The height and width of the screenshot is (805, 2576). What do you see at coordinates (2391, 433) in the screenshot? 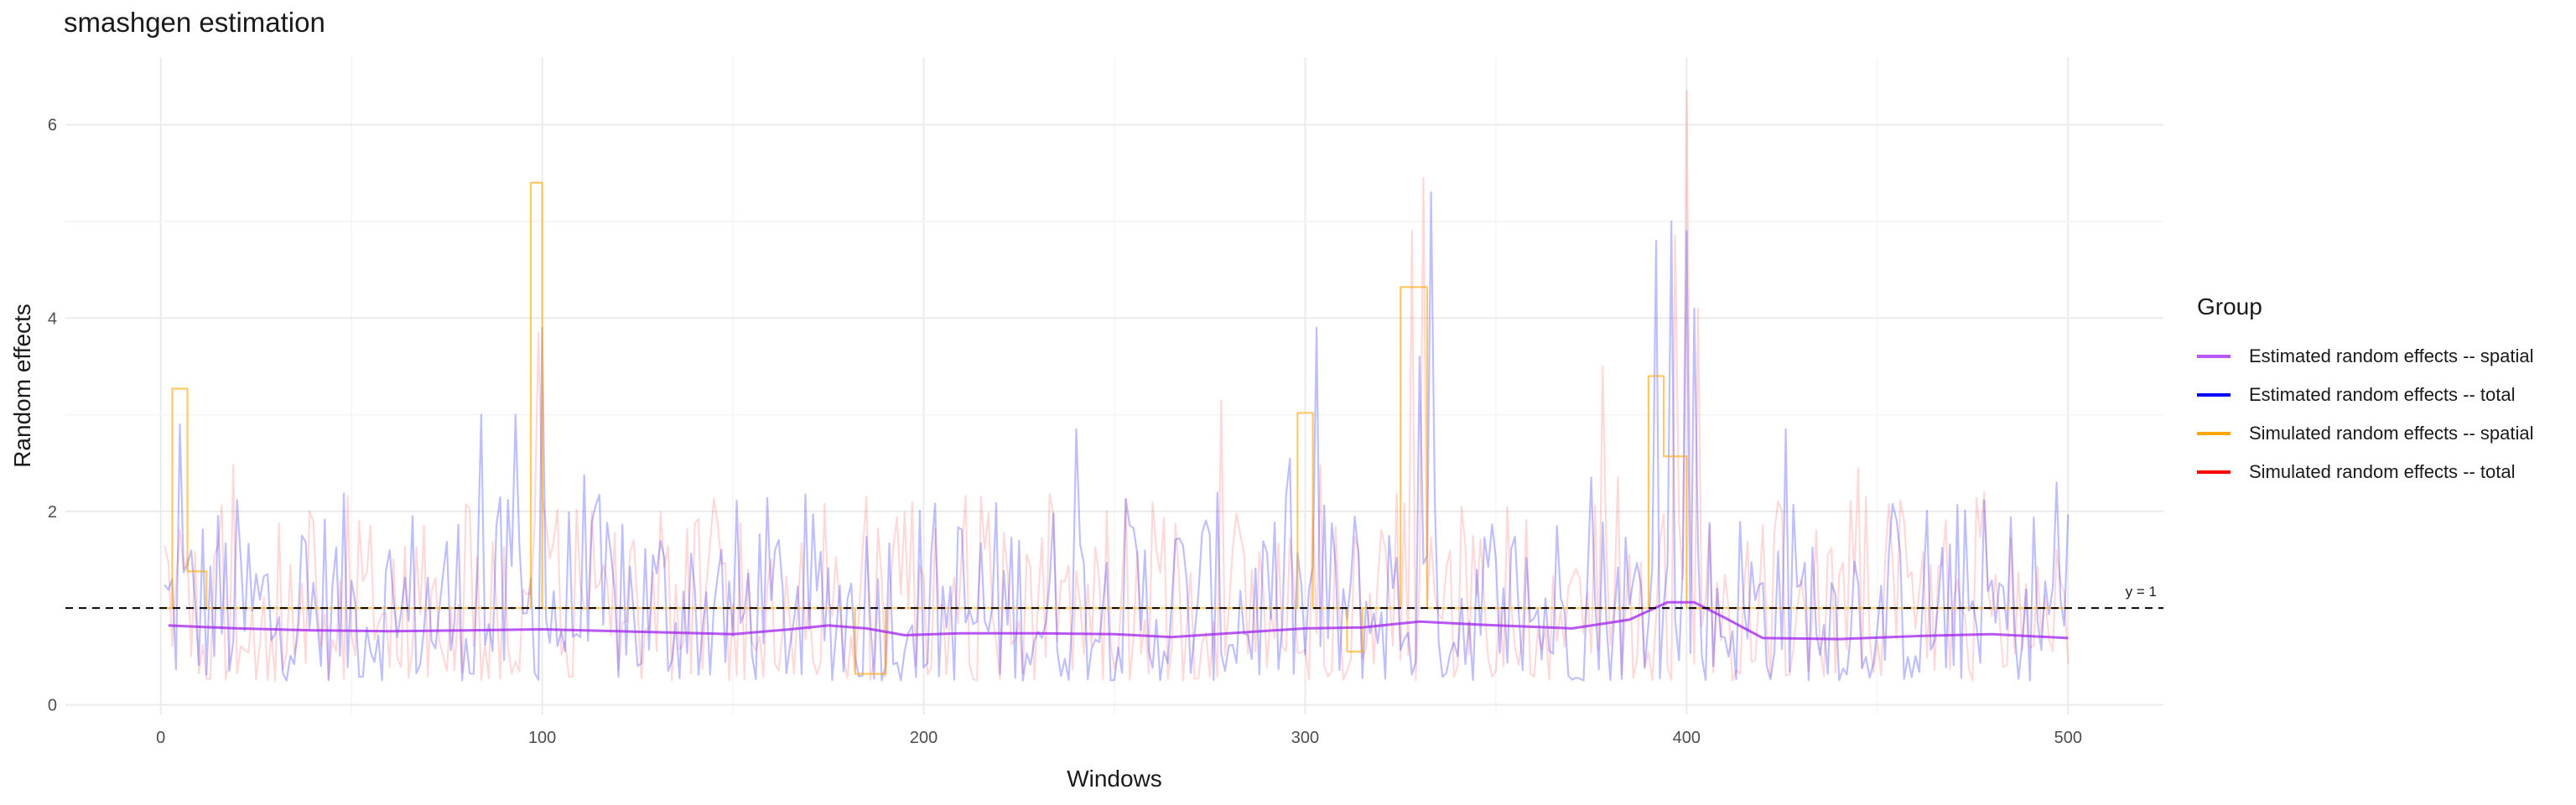
I see `legend-label: Simulated random effects -- spatial` at bounding box center [2391, 433].